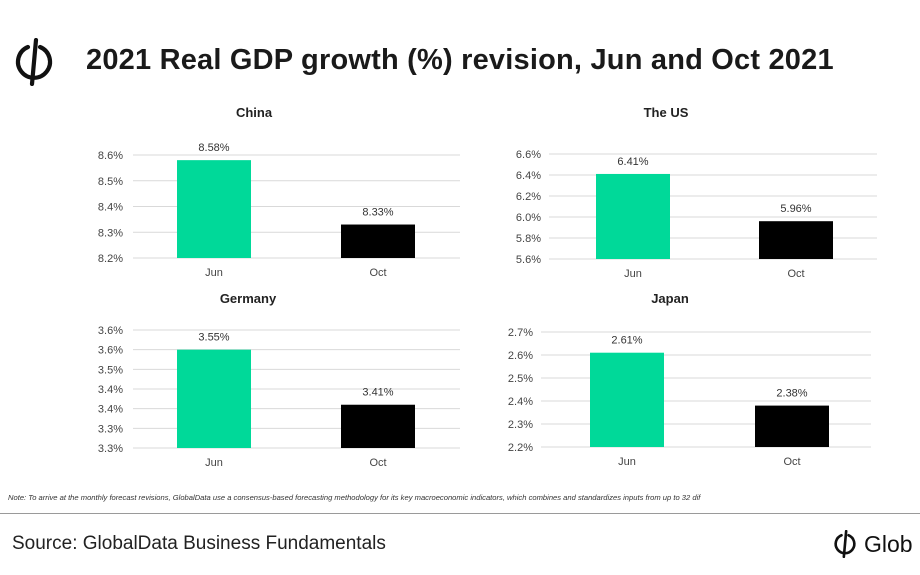 This screenshot has height=575, width=920. I want to click on y-tick-label: 2.3%, so click(520, 425).